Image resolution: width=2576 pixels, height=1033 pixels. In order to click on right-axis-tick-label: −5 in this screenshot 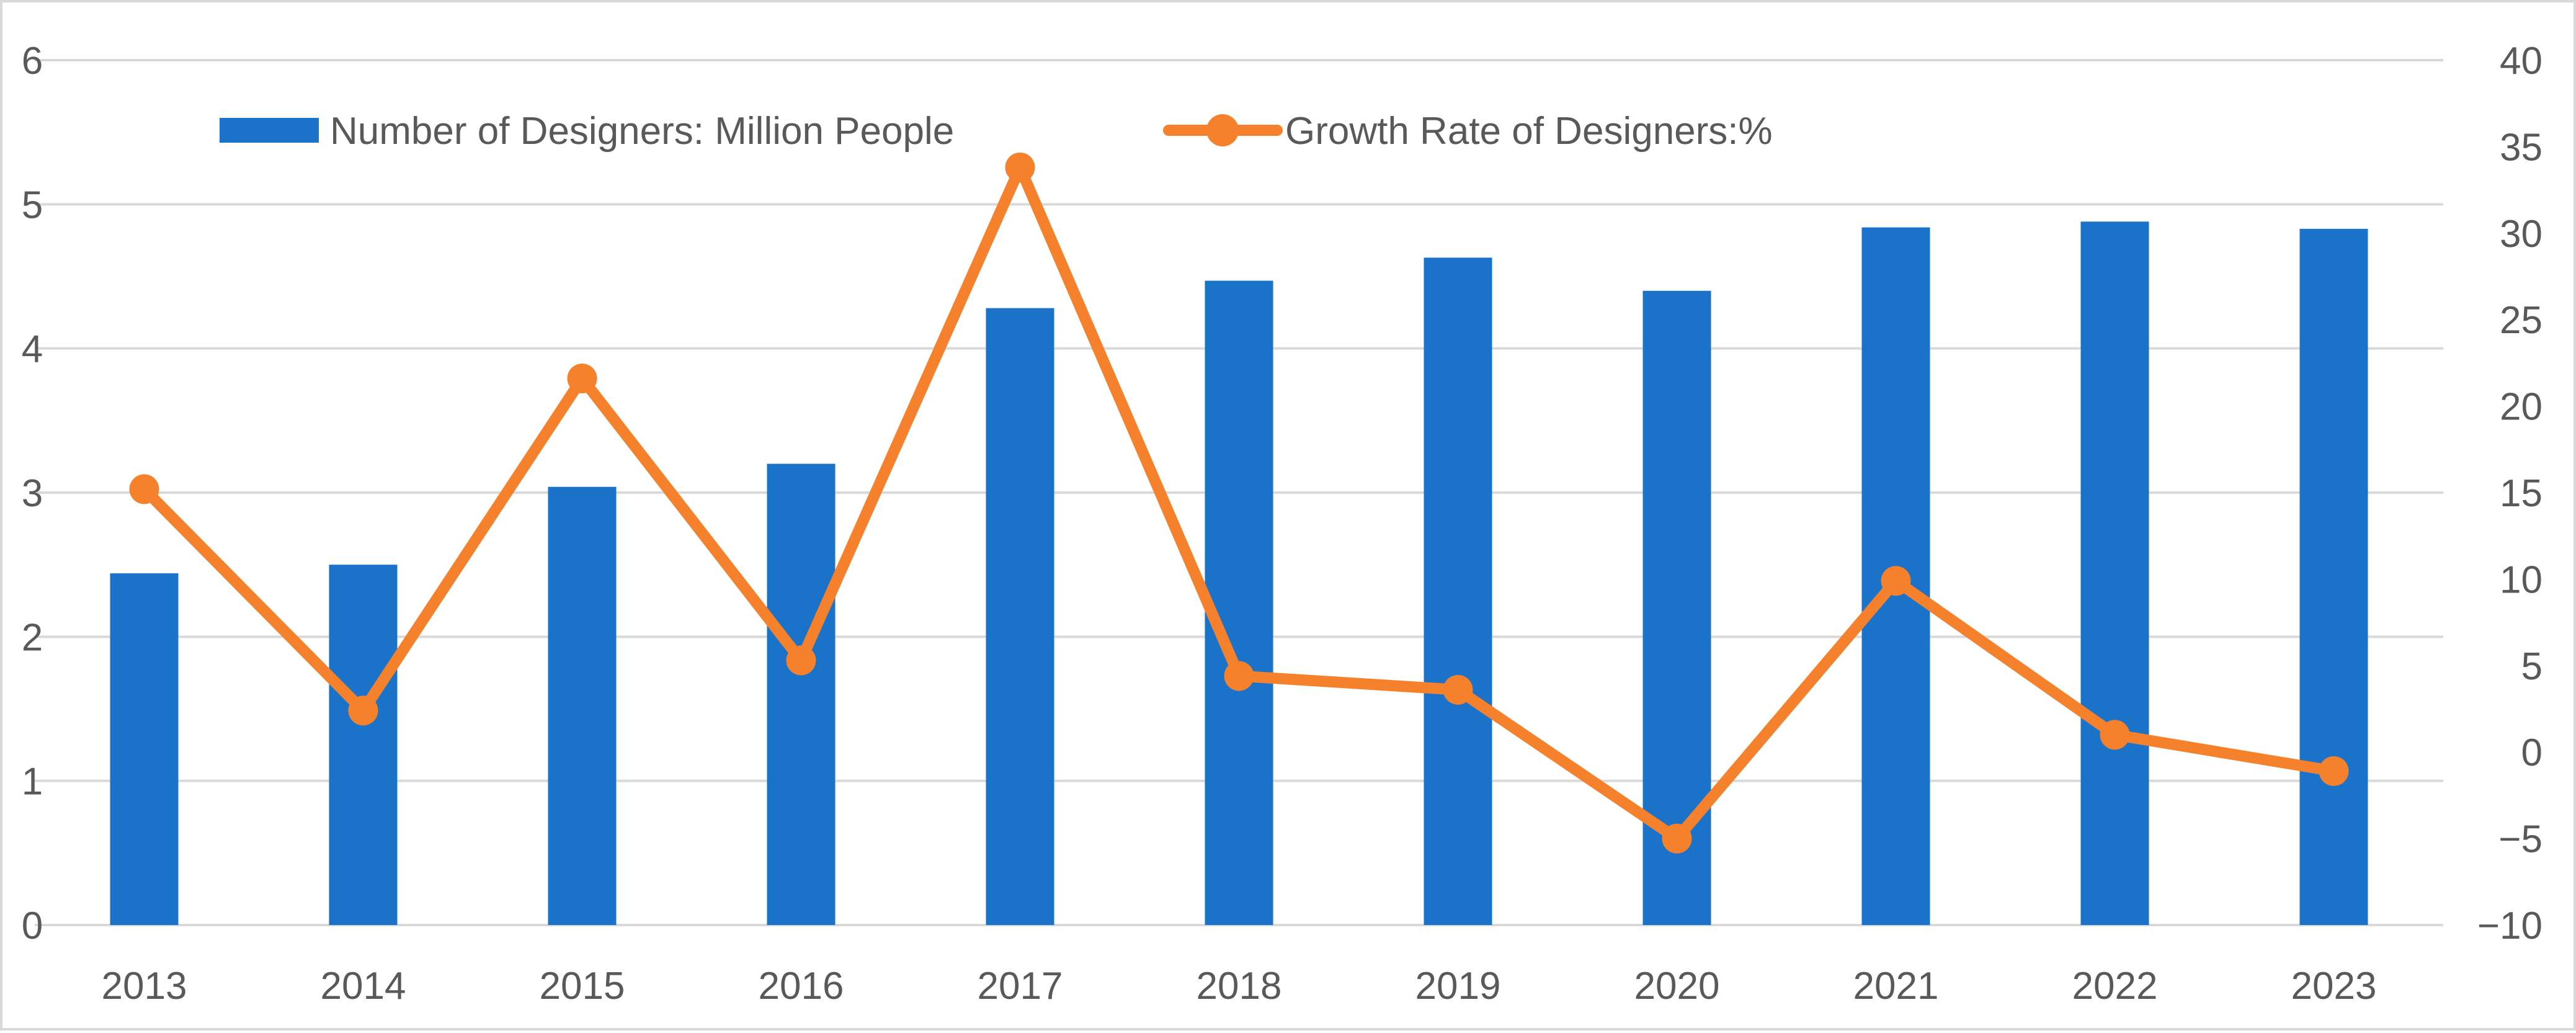, I will do `click(2521, 840)`.